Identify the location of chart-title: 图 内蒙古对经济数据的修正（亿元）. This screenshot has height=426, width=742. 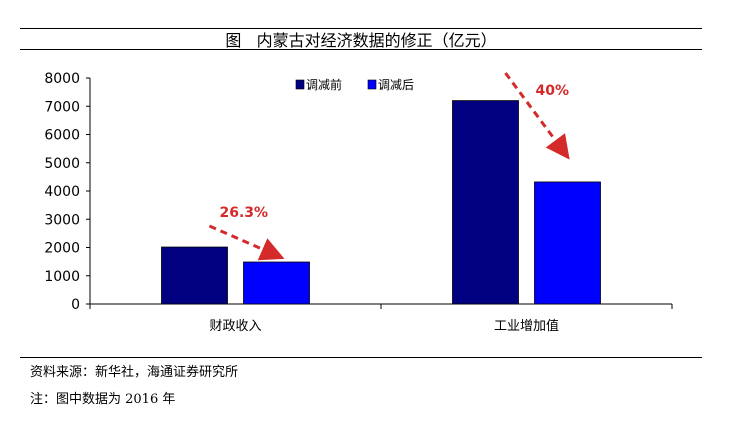
(361, 40).